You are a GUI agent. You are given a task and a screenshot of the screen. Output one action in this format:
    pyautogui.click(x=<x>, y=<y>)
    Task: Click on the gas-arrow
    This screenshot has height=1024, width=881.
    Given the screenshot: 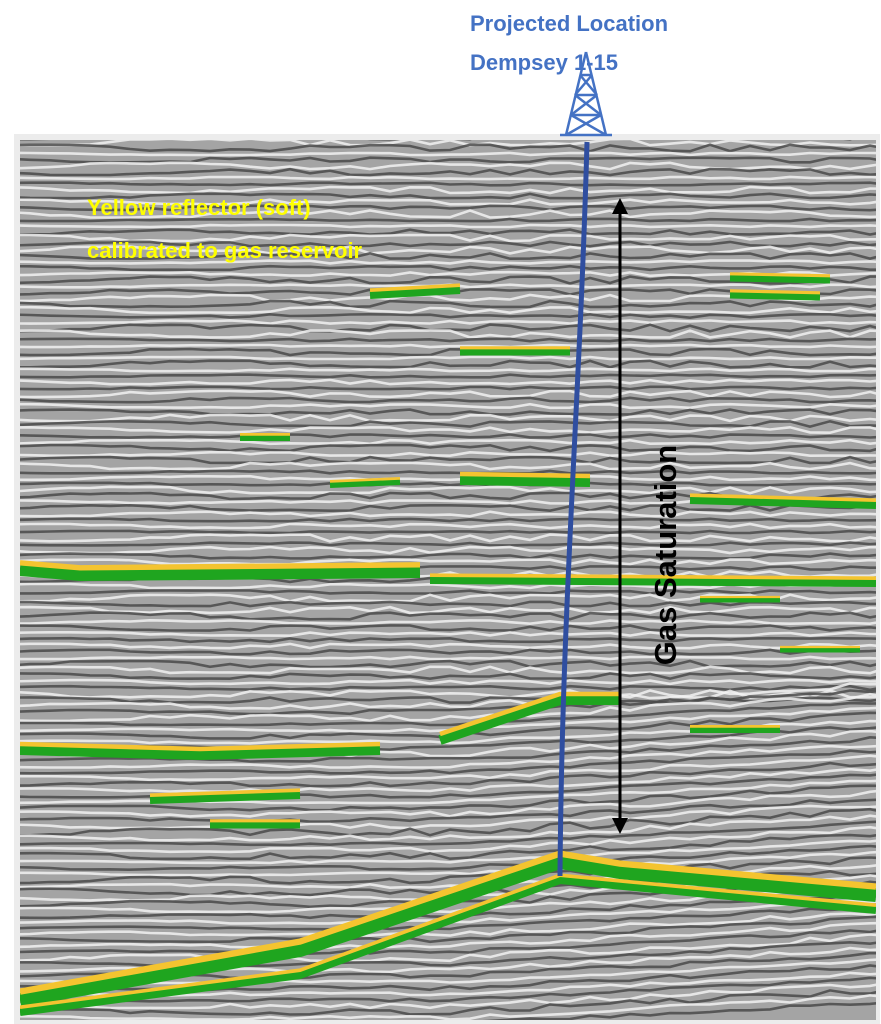 What is the action you would take?
    pyautogui.click(x=620, y=516)
    